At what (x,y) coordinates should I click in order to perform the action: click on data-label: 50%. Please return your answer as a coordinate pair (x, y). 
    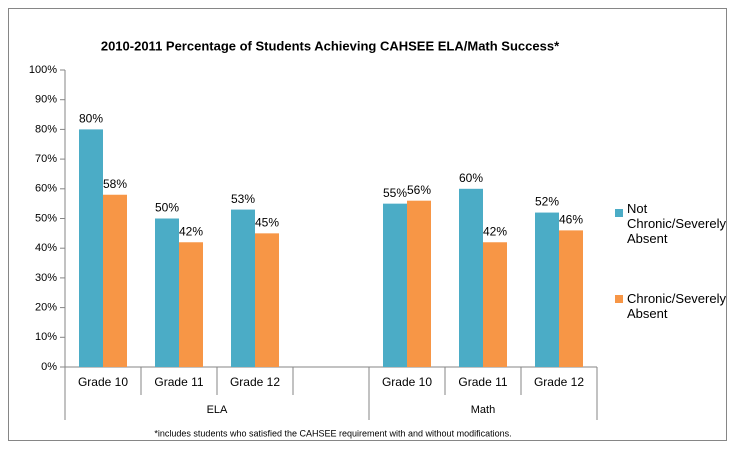
    Looking at the image, I should click on (167, 208).